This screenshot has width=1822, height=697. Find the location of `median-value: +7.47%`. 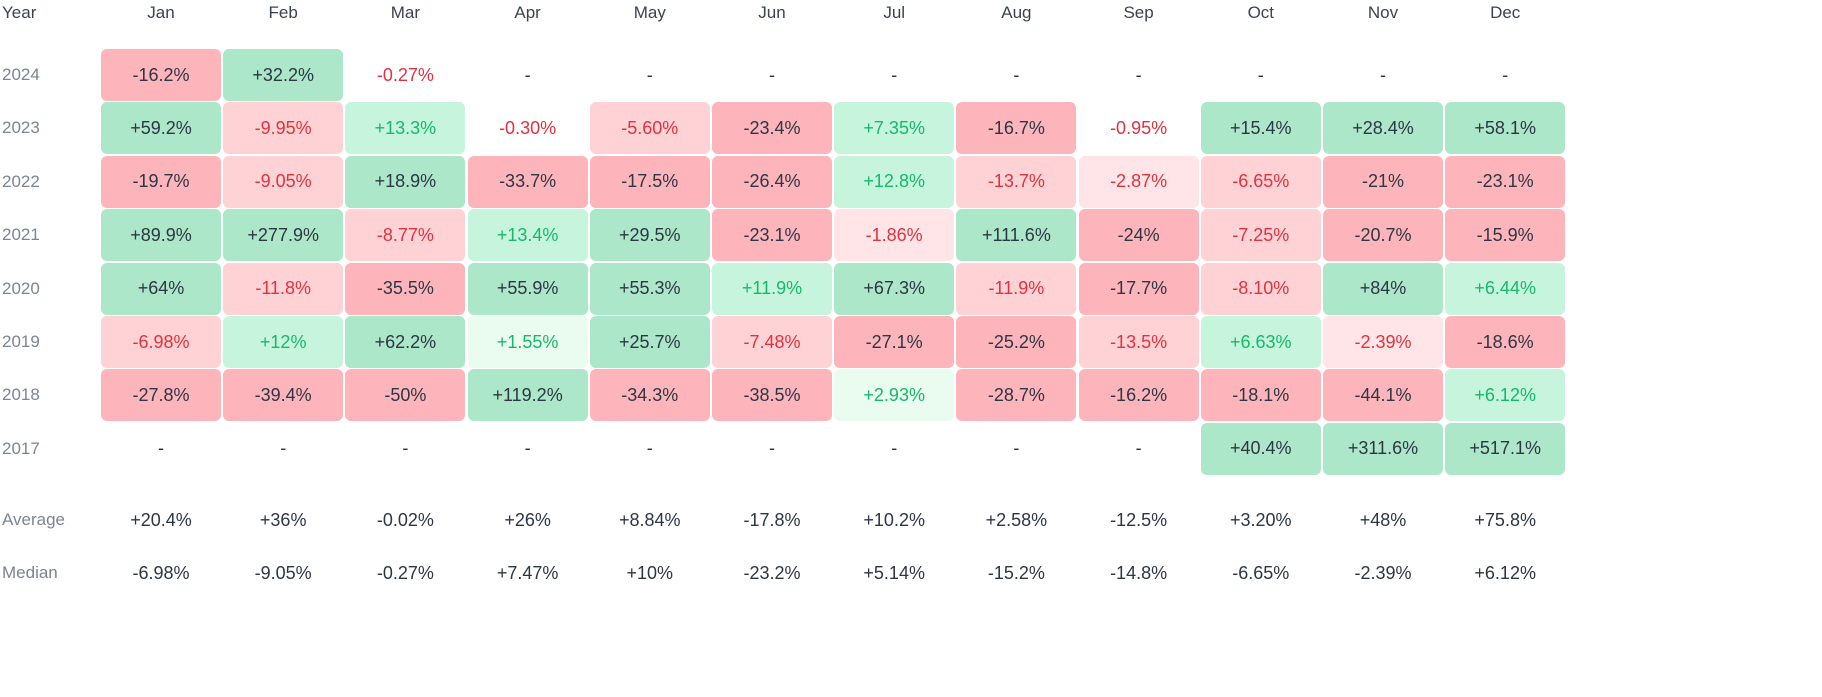

median-value: +7.47% is located at coordinates (527, 572).